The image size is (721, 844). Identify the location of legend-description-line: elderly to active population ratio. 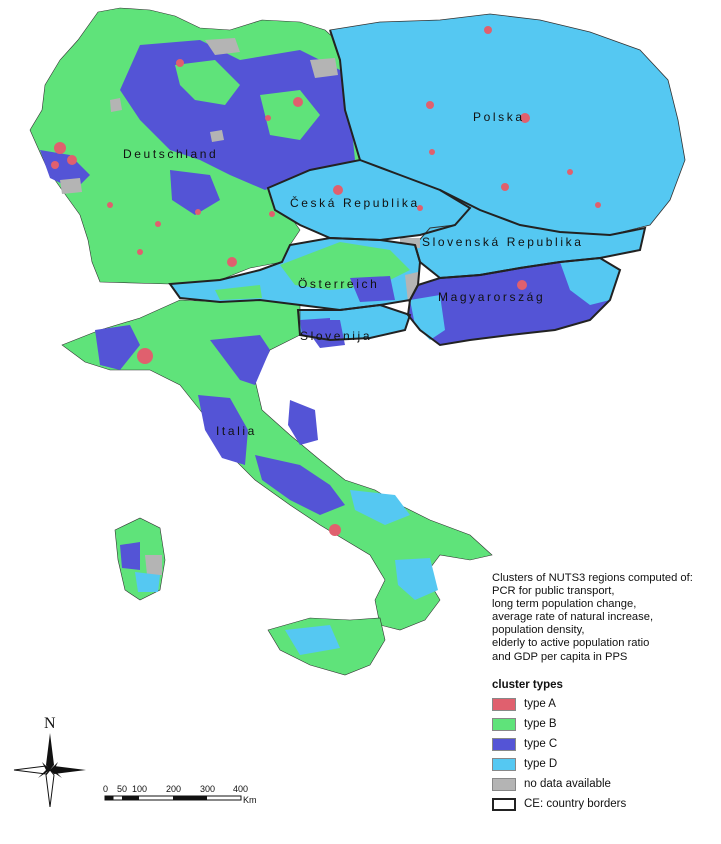
(571, 643).